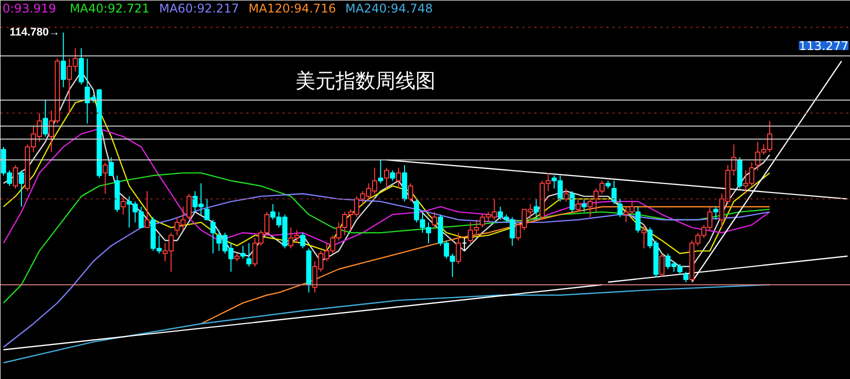 The width and height of the screenshot is (850, 379). What do you see at coordinates (292, 9) in the screenshot?
I see `text: MA120:94.716` at bounding box center [292, 9].